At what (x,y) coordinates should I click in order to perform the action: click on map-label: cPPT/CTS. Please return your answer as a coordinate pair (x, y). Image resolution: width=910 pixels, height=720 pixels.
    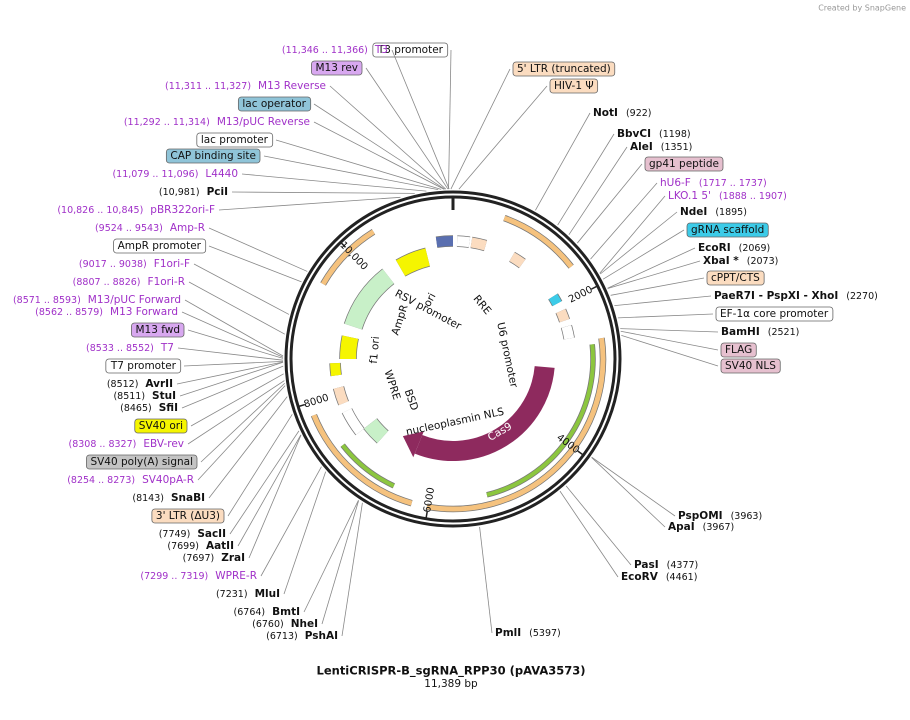
    Looking at the image, I should click on (687, 283).